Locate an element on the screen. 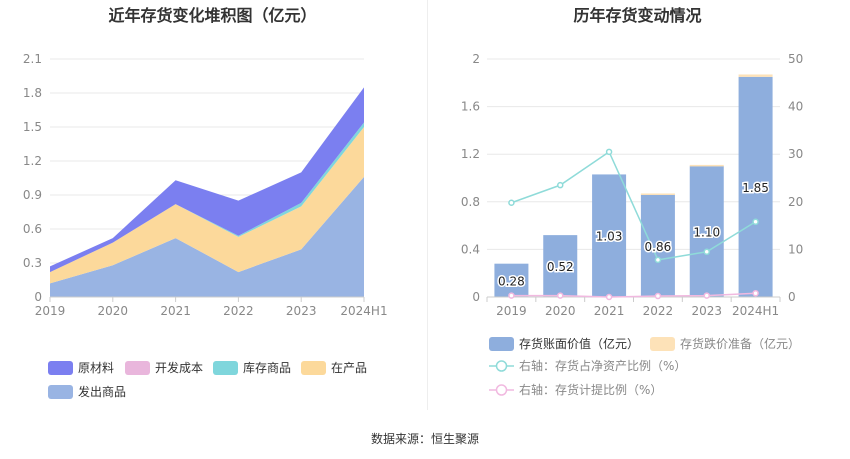 This screenshot has height=459, width=850. line-ratio_net is located at coordinates (633, 205).